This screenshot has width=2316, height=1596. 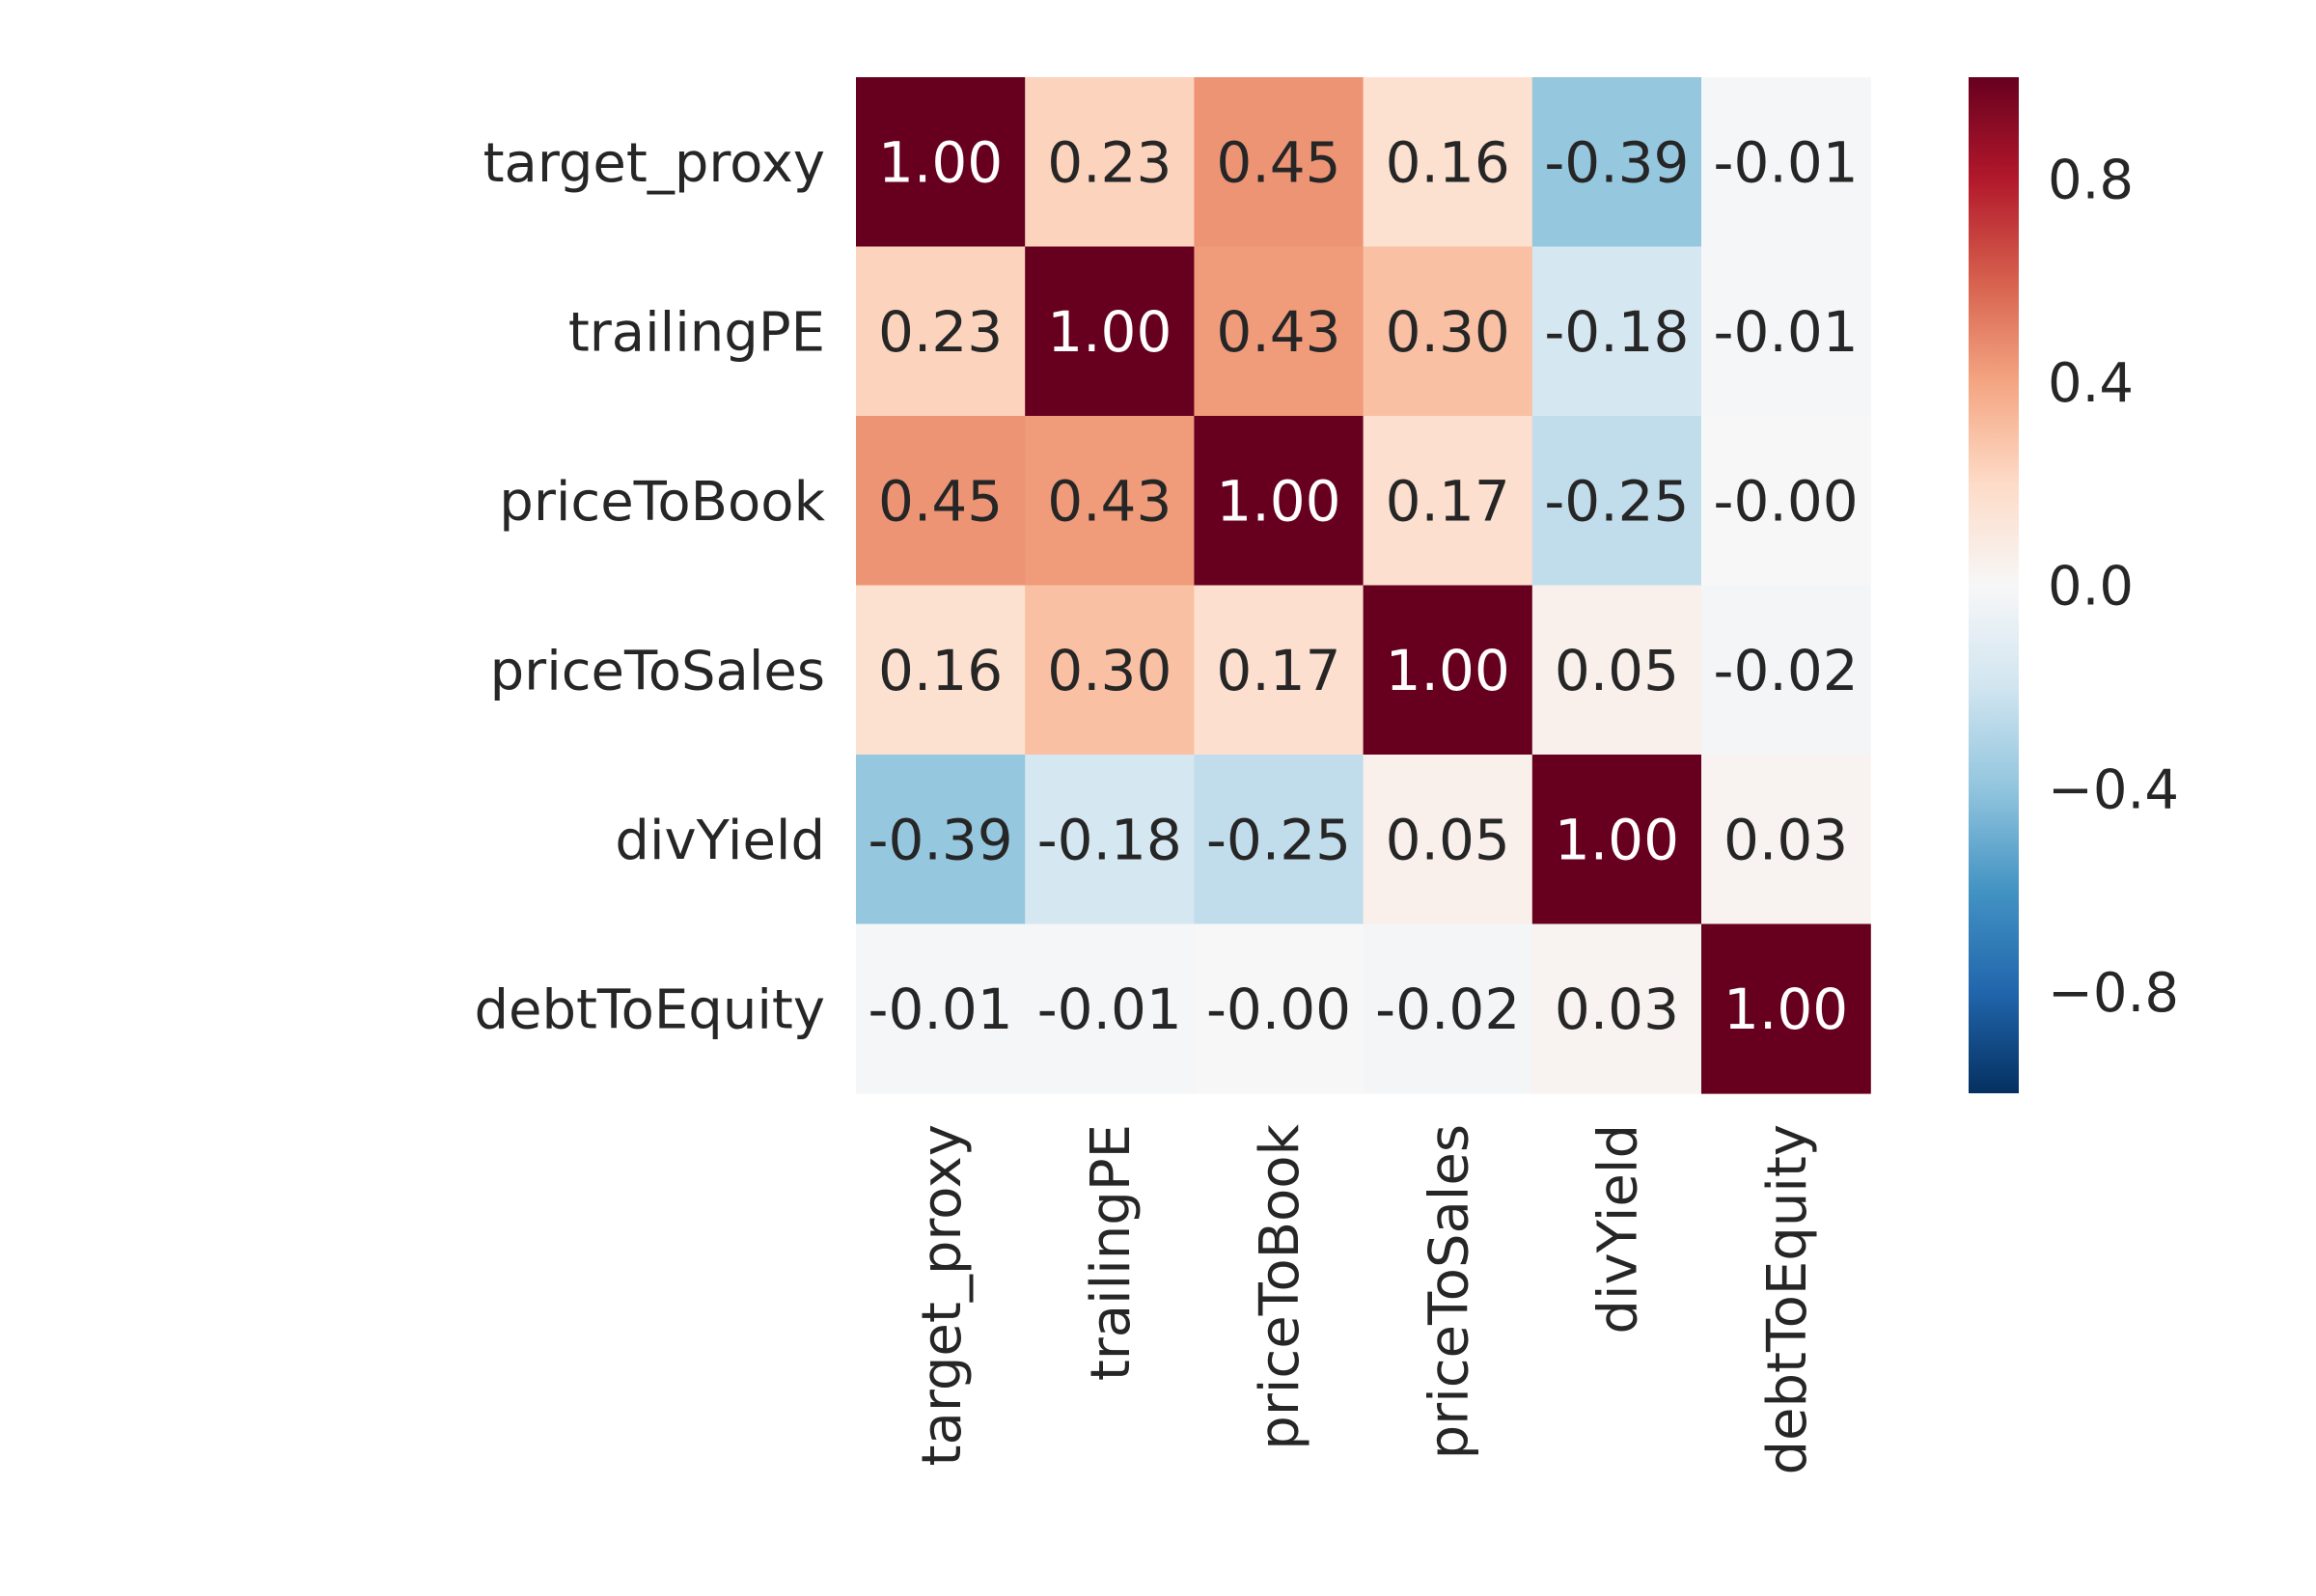 What do you see at coordinates (2091, 383) in the screenshot?
I see `colorbar-tick-label: 0.4` at bounding box center [2091, 383].